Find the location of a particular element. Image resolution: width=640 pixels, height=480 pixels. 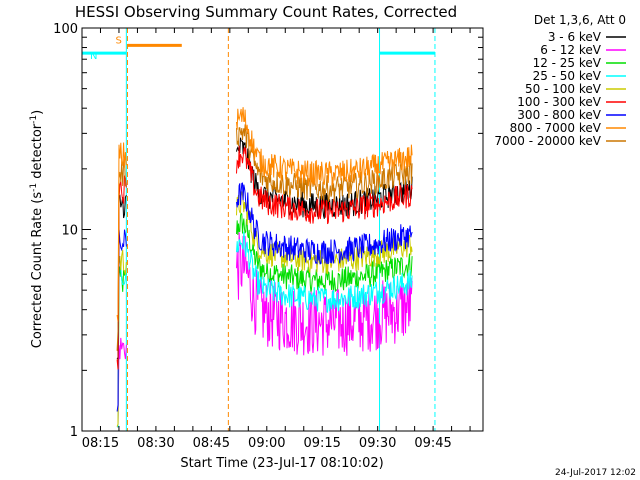

state-bar-label: S is located at coordinates (118, 40).